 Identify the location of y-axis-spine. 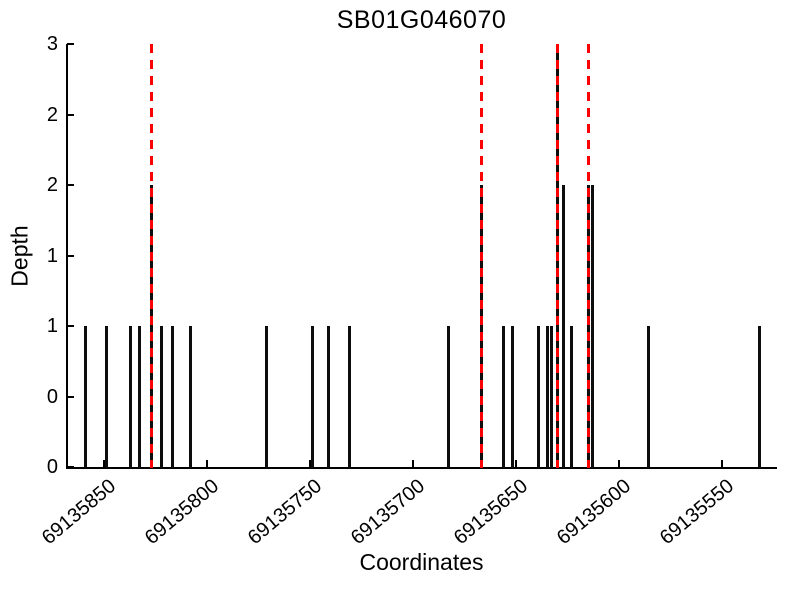
(67, 256).